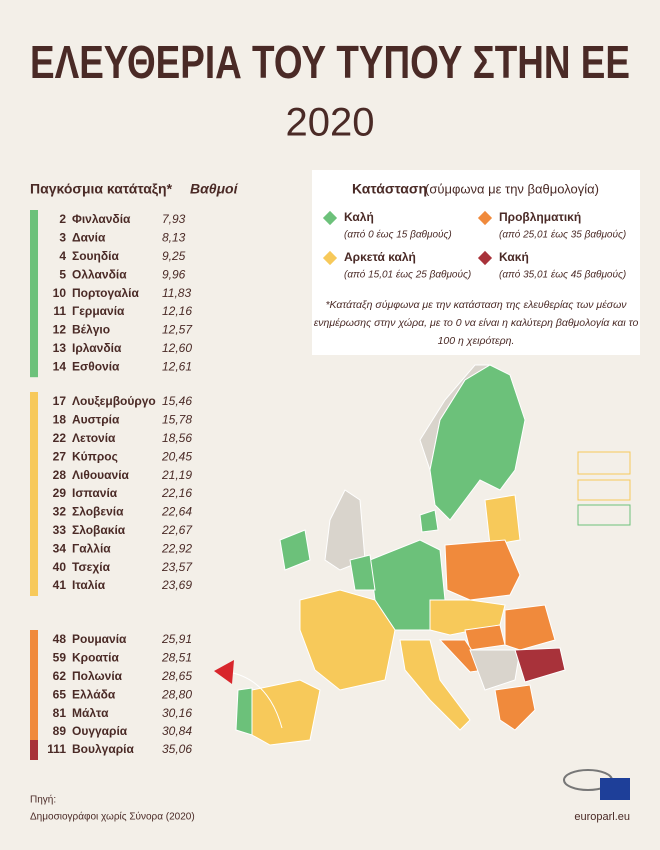 The height and width of the screenshot is (850, 660). Describe the element at coordinates (60, 567) in the screenshot. I see `rank: 40` at that location.